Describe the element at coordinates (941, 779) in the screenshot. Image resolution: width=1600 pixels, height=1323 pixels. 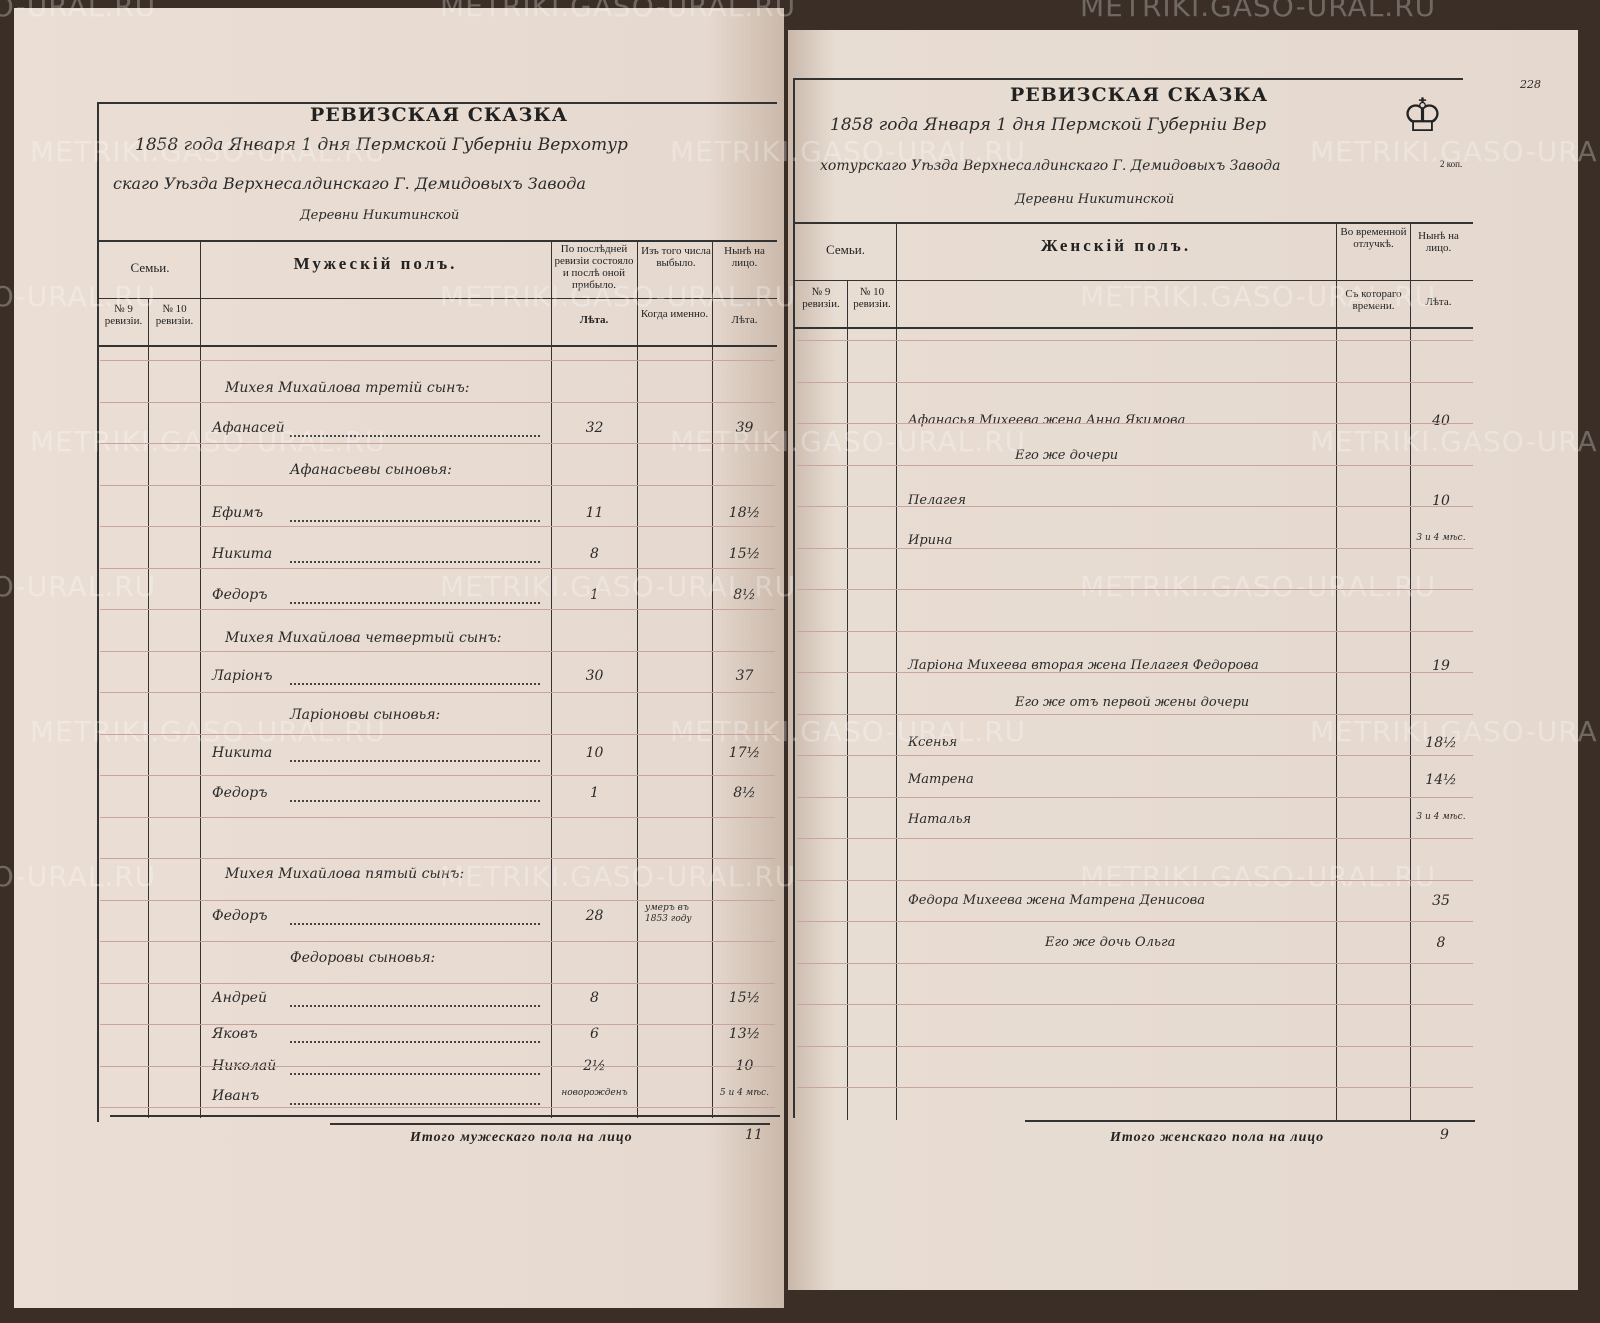
I see `person-name: Матрена` at that location.